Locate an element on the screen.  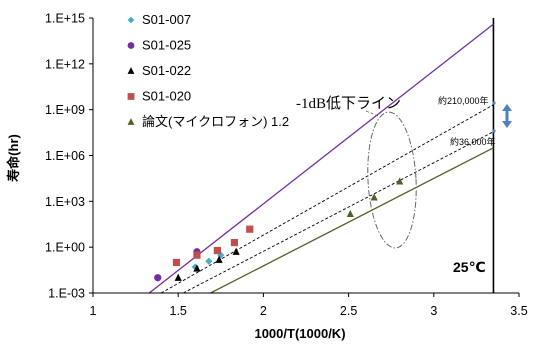
annotation-temperature: 25℃ is located at coordinates (469, 267).